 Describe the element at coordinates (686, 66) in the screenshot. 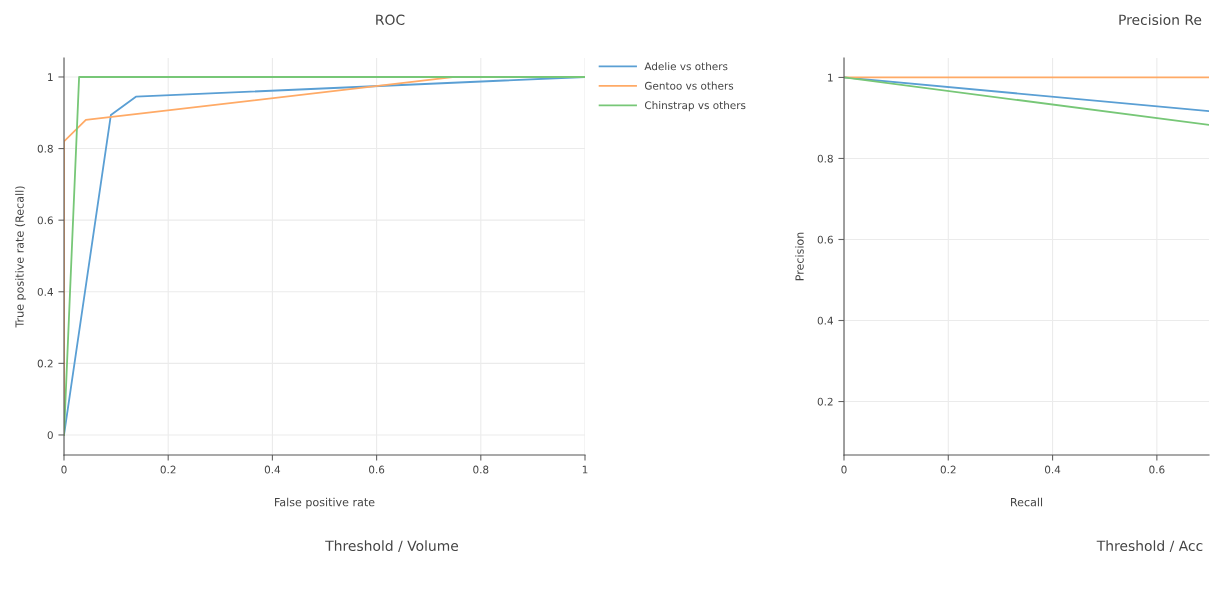

I see `legend-label: Adelie vs others` at that location.